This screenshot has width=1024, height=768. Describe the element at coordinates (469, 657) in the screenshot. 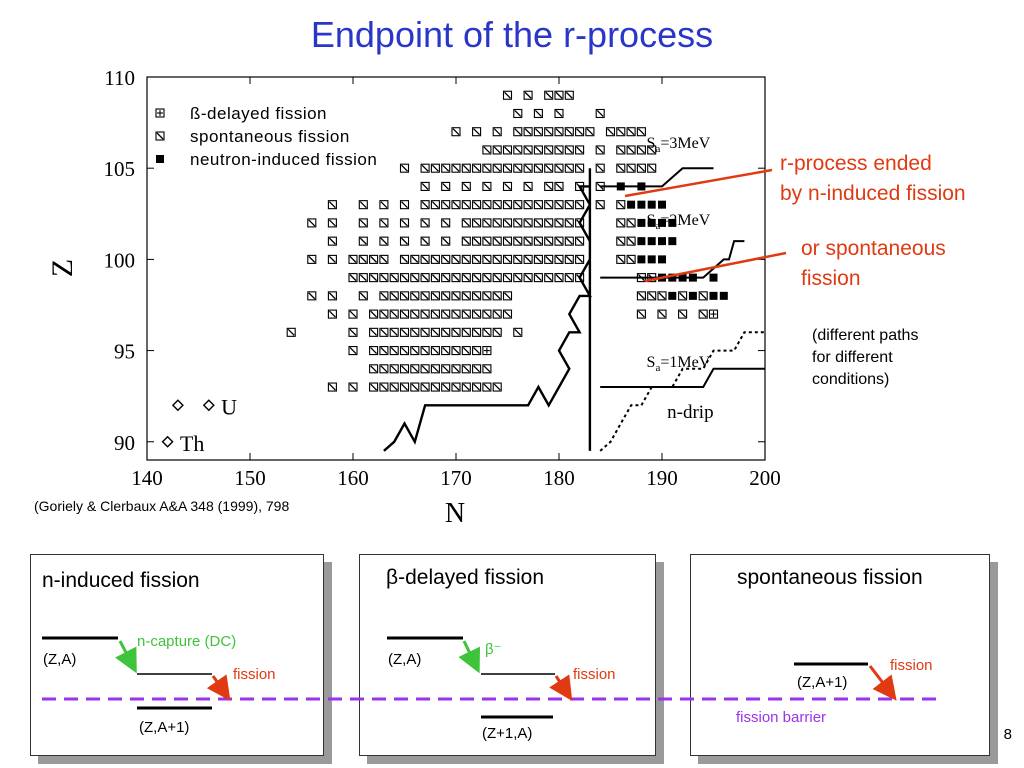

I see `beta-arrow` at that location.